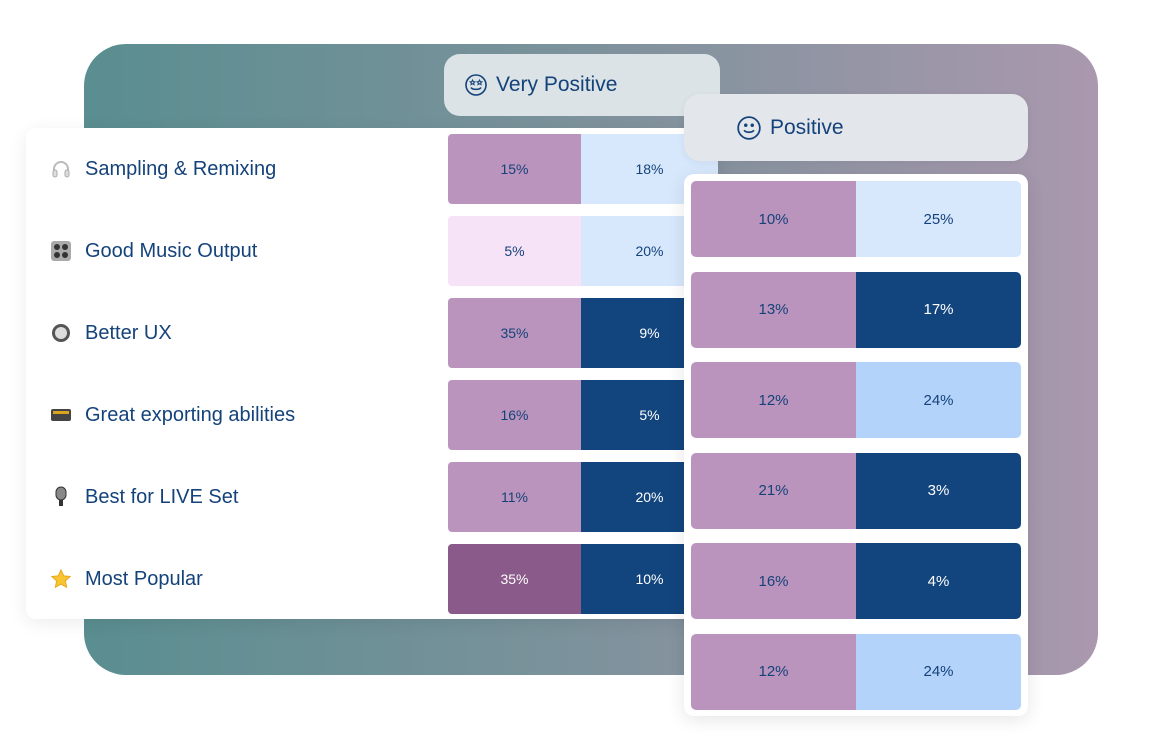  Describe the element at coordinates (372, 579) in the screenshot. I see `feature-row: Most Popular 35% 10%` at that location.